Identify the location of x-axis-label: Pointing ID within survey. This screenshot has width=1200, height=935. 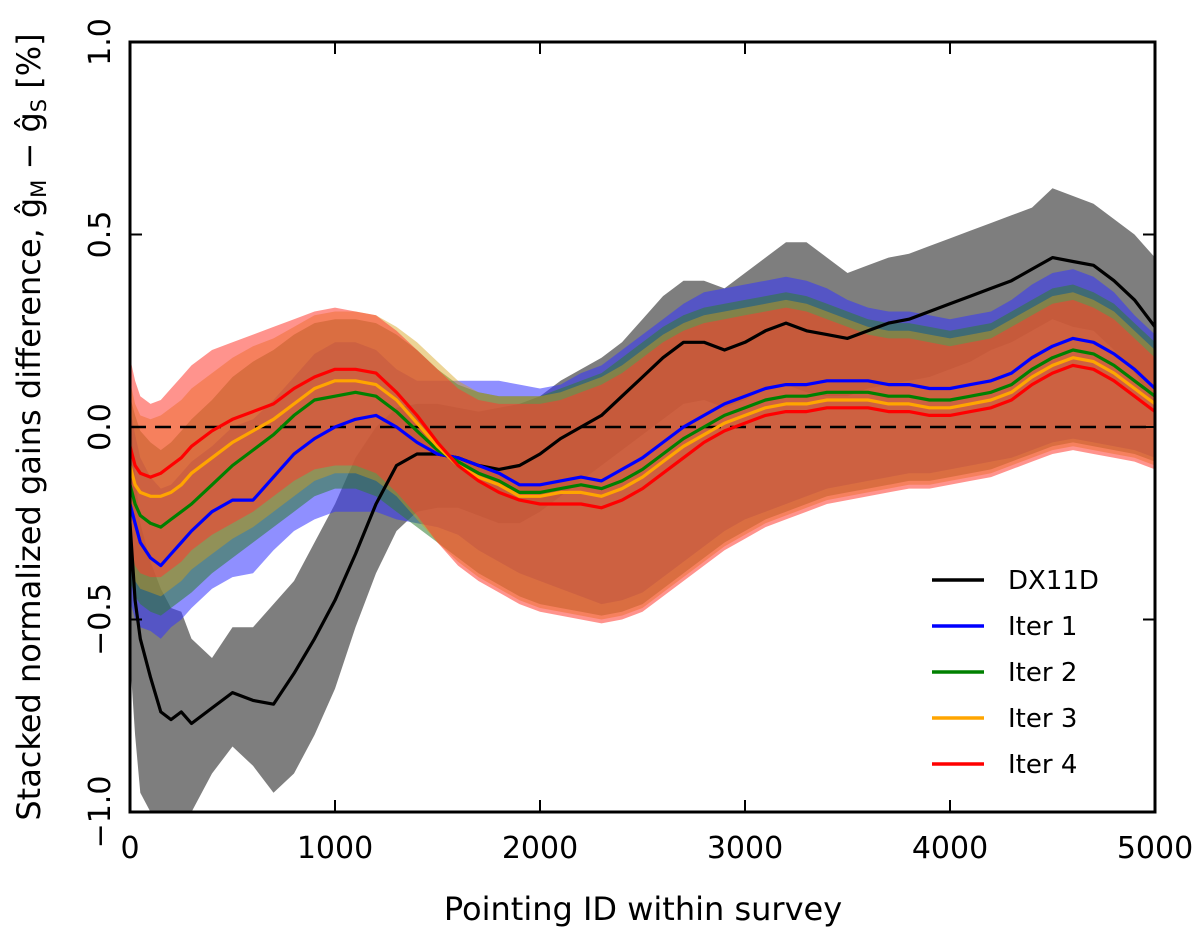
(643, 909).